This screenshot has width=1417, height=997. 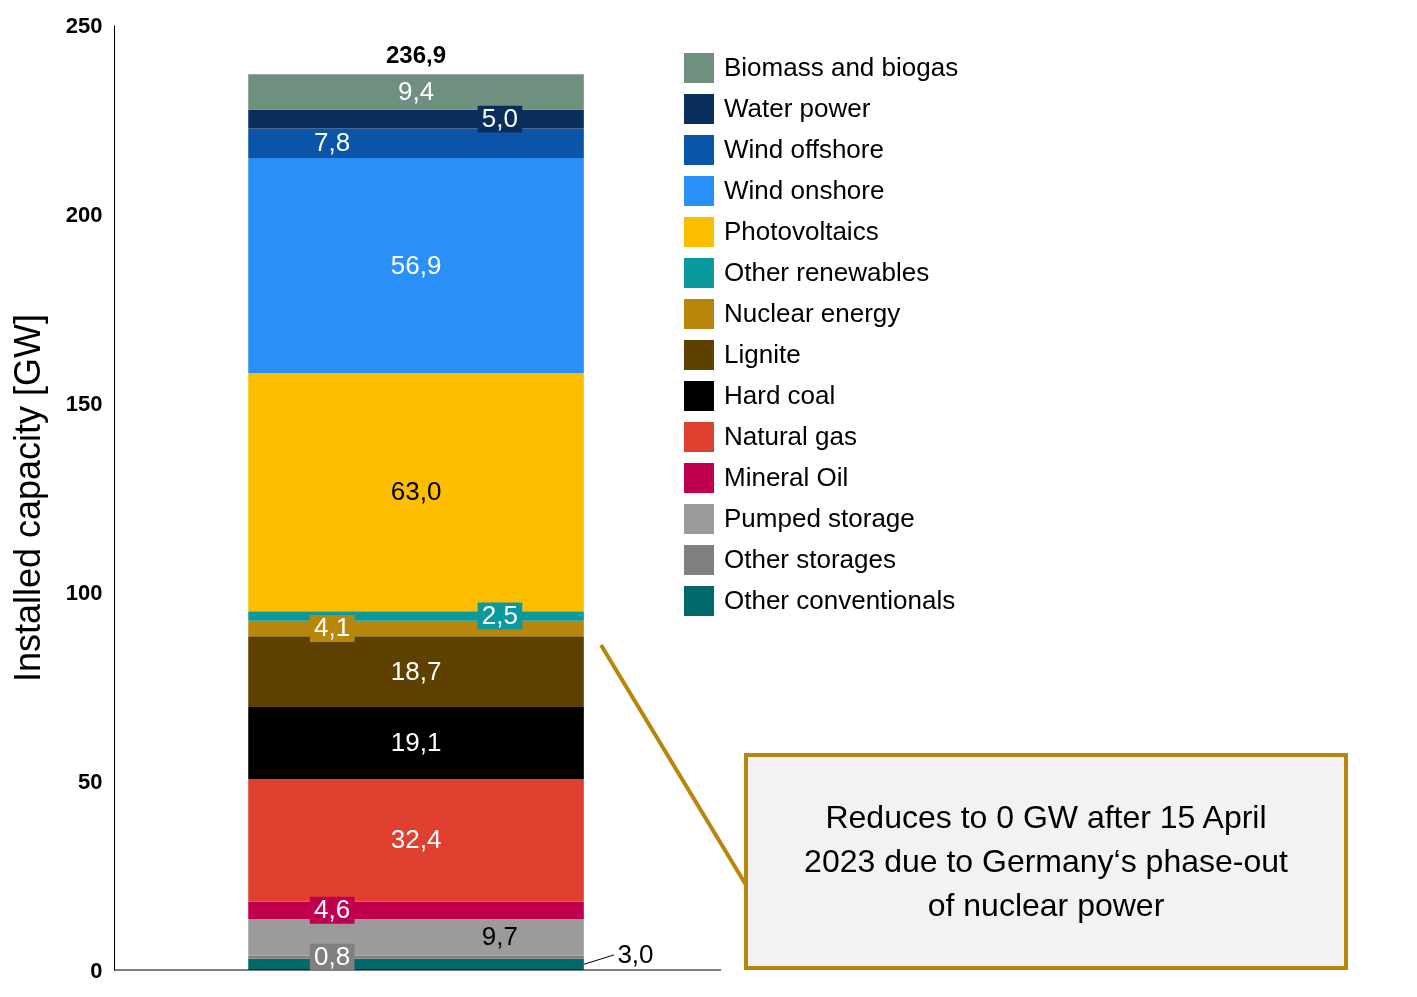 What do you see at coordinates (416, 491) in the screenshot?
I see `data-label: 63,0` at bounding box center [416, 491].